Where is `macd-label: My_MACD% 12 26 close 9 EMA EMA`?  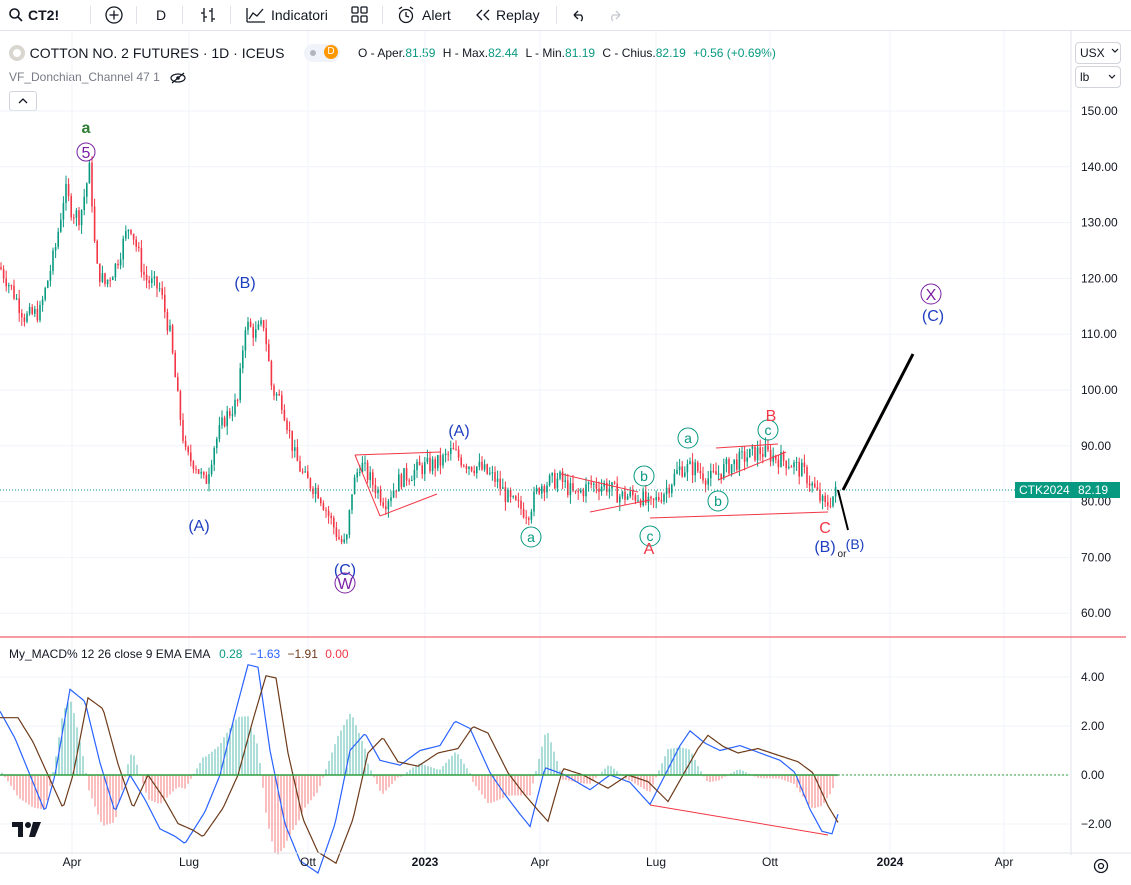 macd-label: My_MACD% 12 26 close 9 EMA EMA is located at coordinates (109, 654).